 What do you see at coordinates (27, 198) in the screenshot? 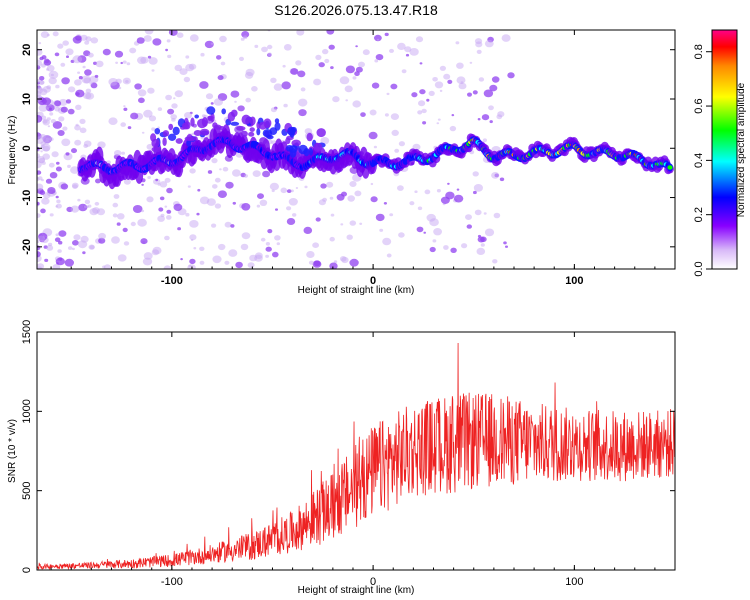
I see `spectrogram-y-tick-label: -10` at bounding box center [27, 198].